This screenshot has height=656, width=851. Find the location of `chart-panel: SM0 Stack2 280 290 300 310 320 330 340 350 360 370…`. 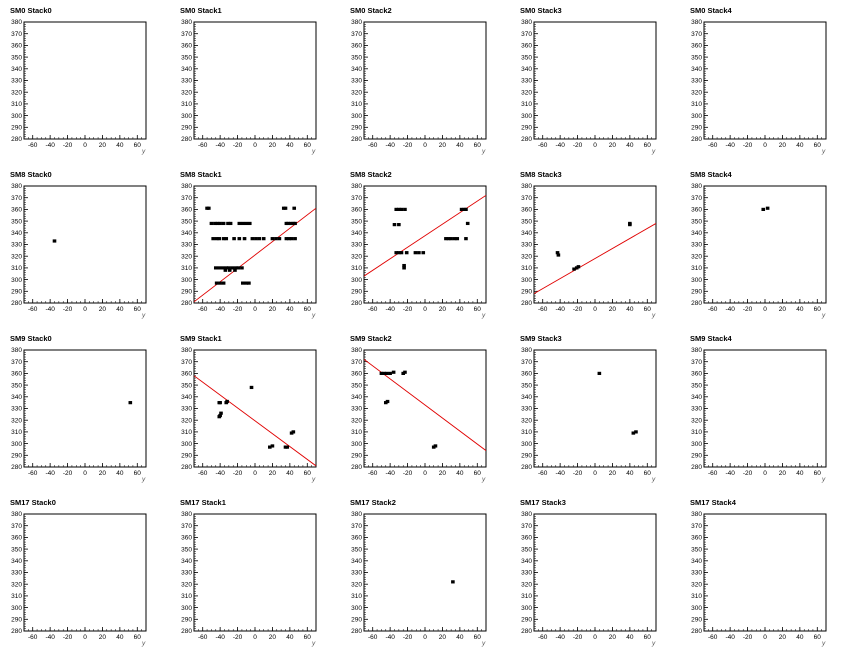

chart-panel: SM0 Stack2 280 290 300 310 320 330 340 350 360 370… is located at coordinates (418, 80).